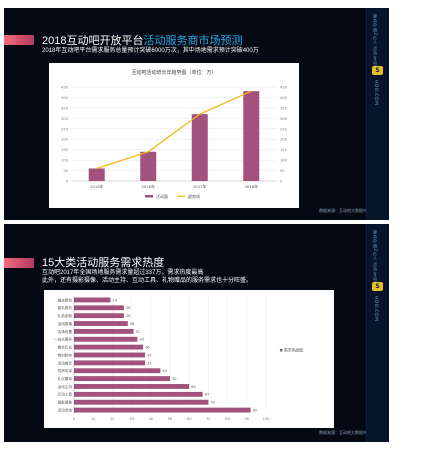  I want to click on slide2-title: 15大类活动服务需求热度, so click(103, 263).